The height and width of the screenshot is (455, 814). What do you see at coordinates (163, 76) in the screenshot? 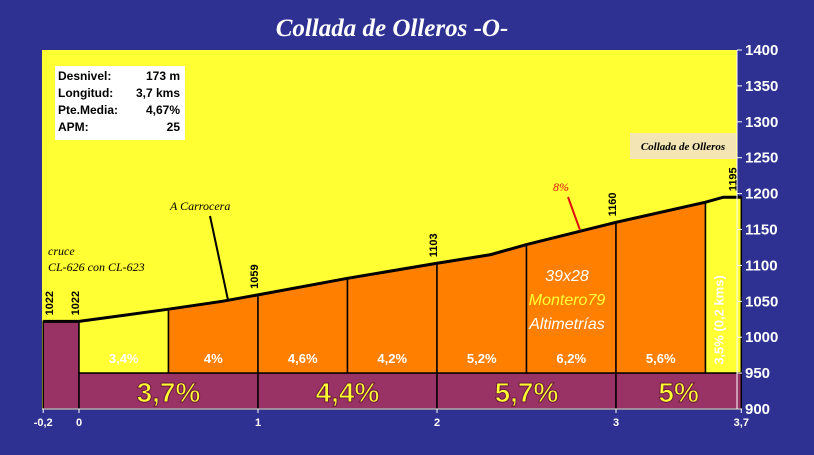
I see `info-desnivel-value: 173 m` at bounding box center [163, 76].